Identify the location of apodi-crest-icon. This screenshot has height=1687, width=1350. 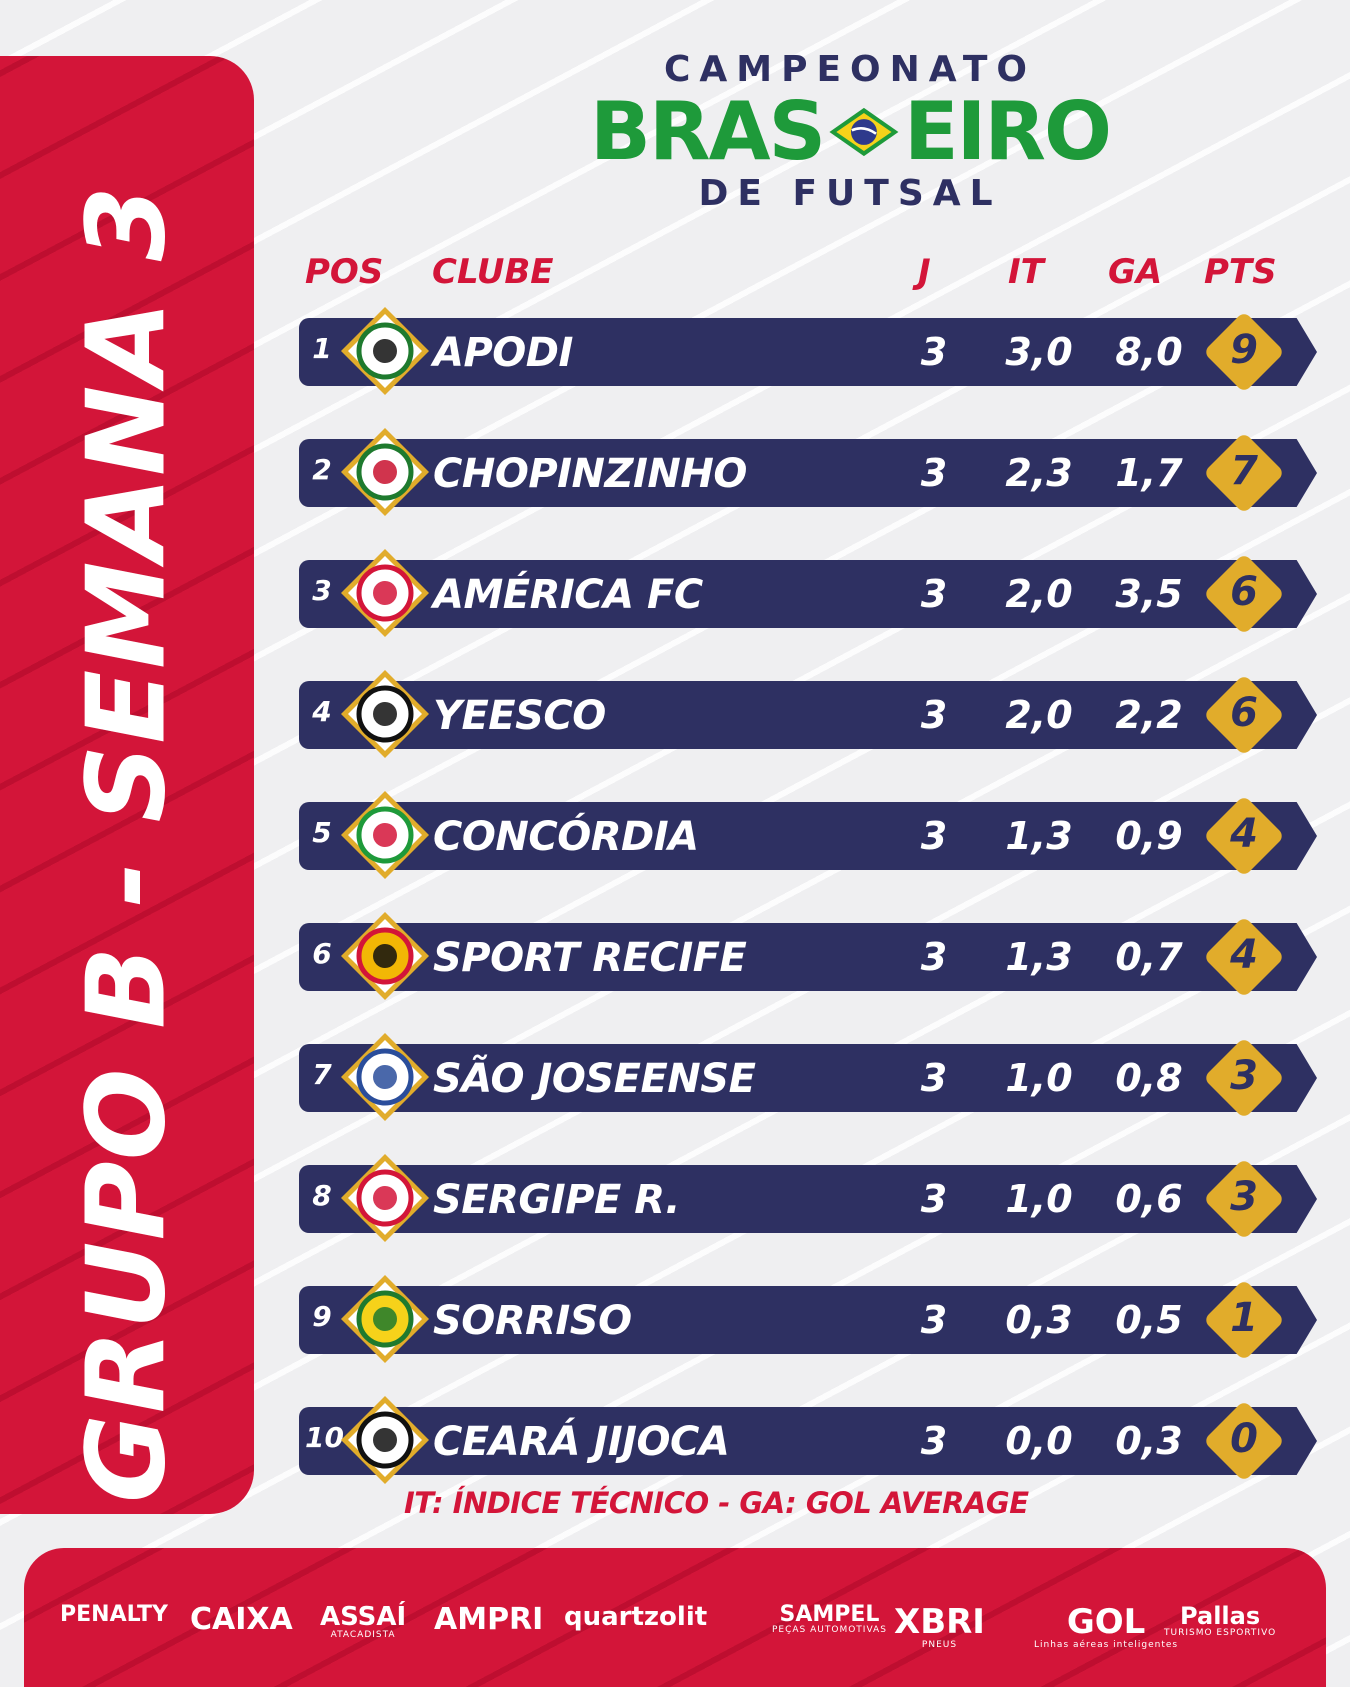
(385, 351).